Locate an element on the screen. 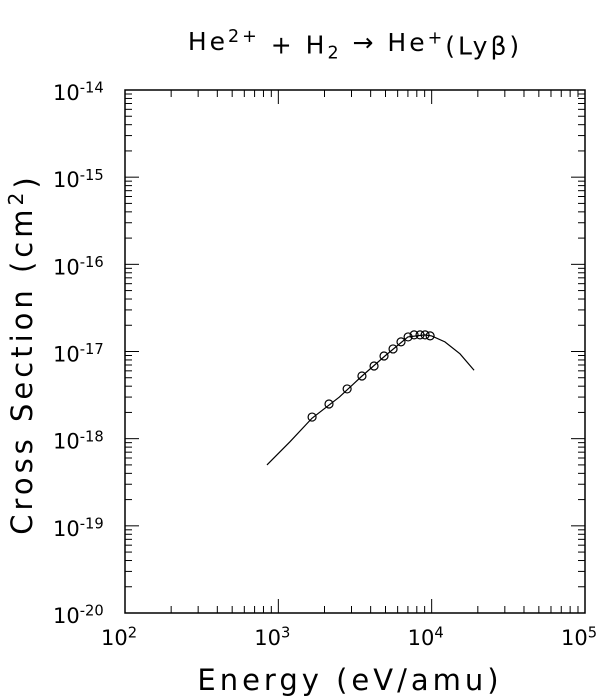  tick-exponent: 3 is located at coordinates (285, 633).